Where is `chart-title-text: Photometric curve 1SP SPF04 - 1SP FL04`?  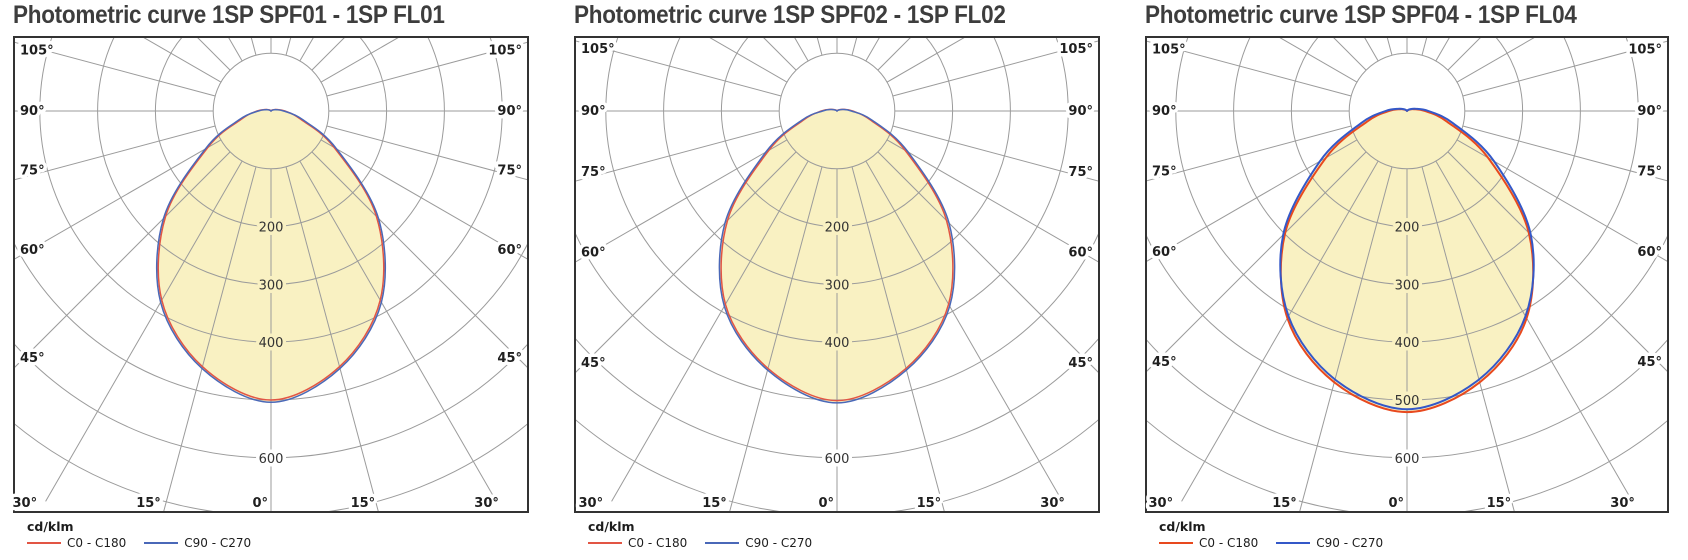
chart-title-text: Photometric curve 1SP SPF04 - 1SP FL04 is located at coordinates (1361, 15).